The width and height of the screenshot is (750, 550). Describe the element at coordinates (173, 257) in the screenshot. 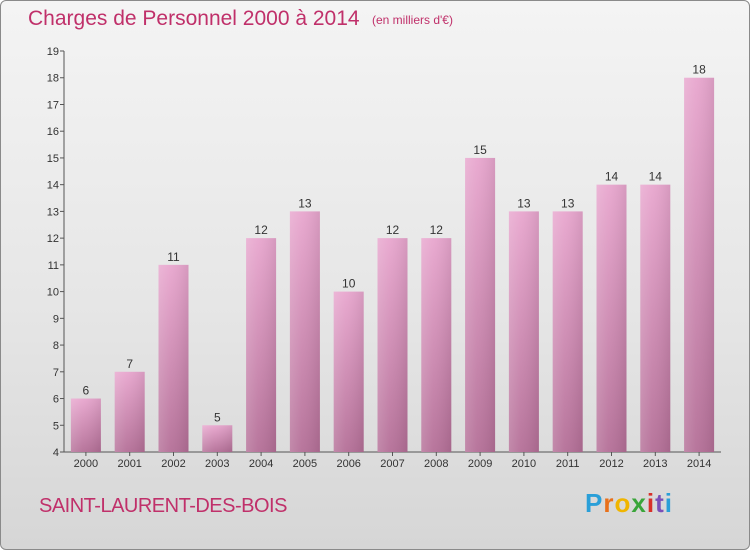

I see `bar-value-label: 11` at that location.